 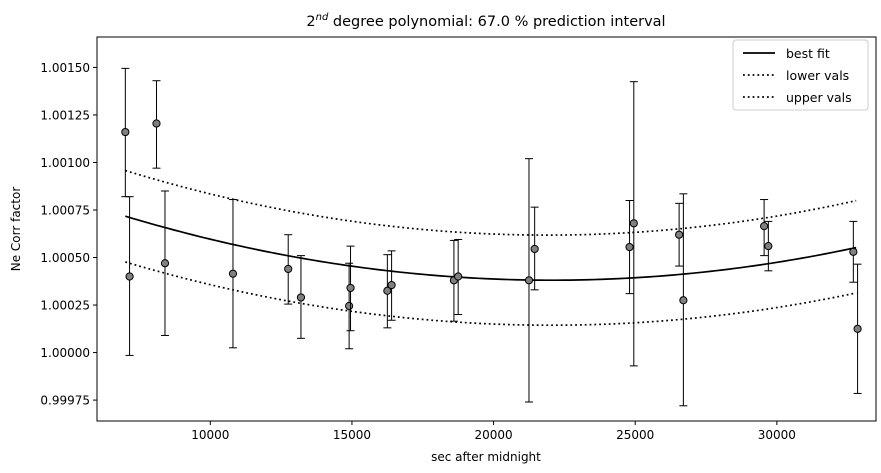 I want to click on y-tick-label: 1.00075, so click(x=65, y=210).